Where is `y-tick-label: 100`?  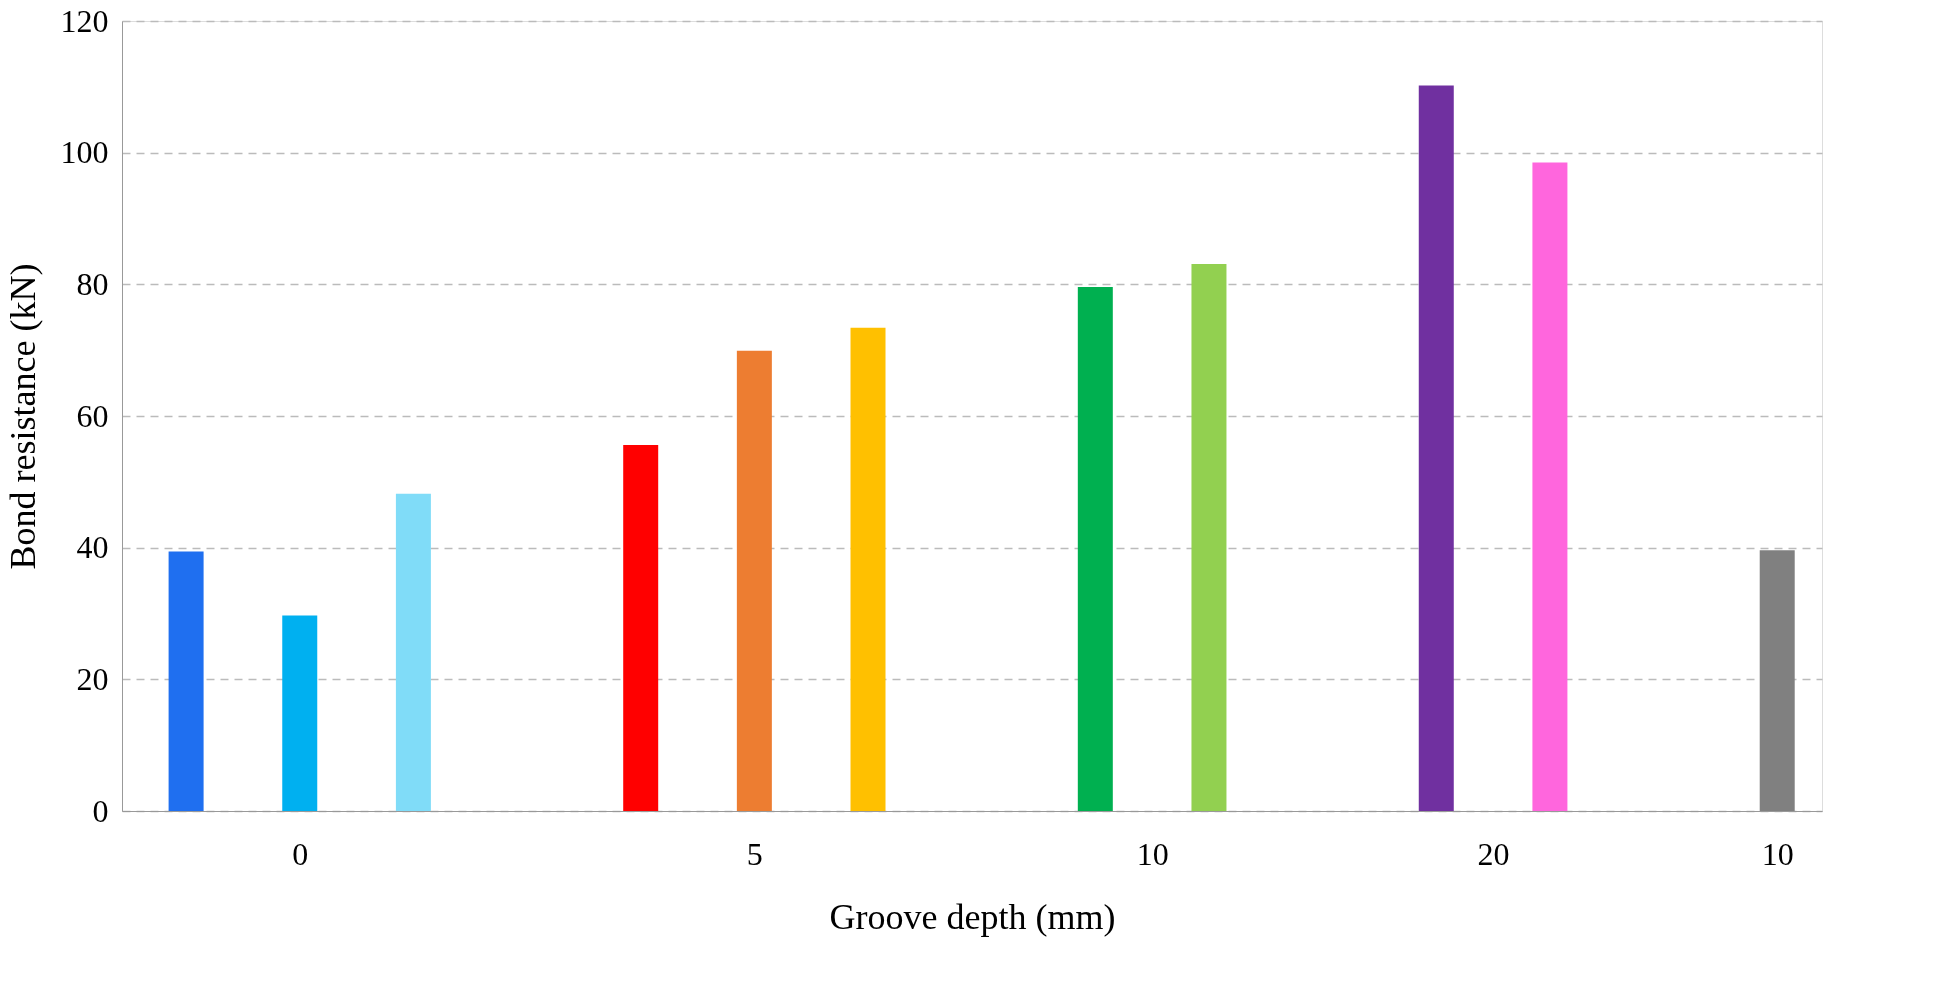
y-tick-label: 100 is located at coordinates (84, 152).